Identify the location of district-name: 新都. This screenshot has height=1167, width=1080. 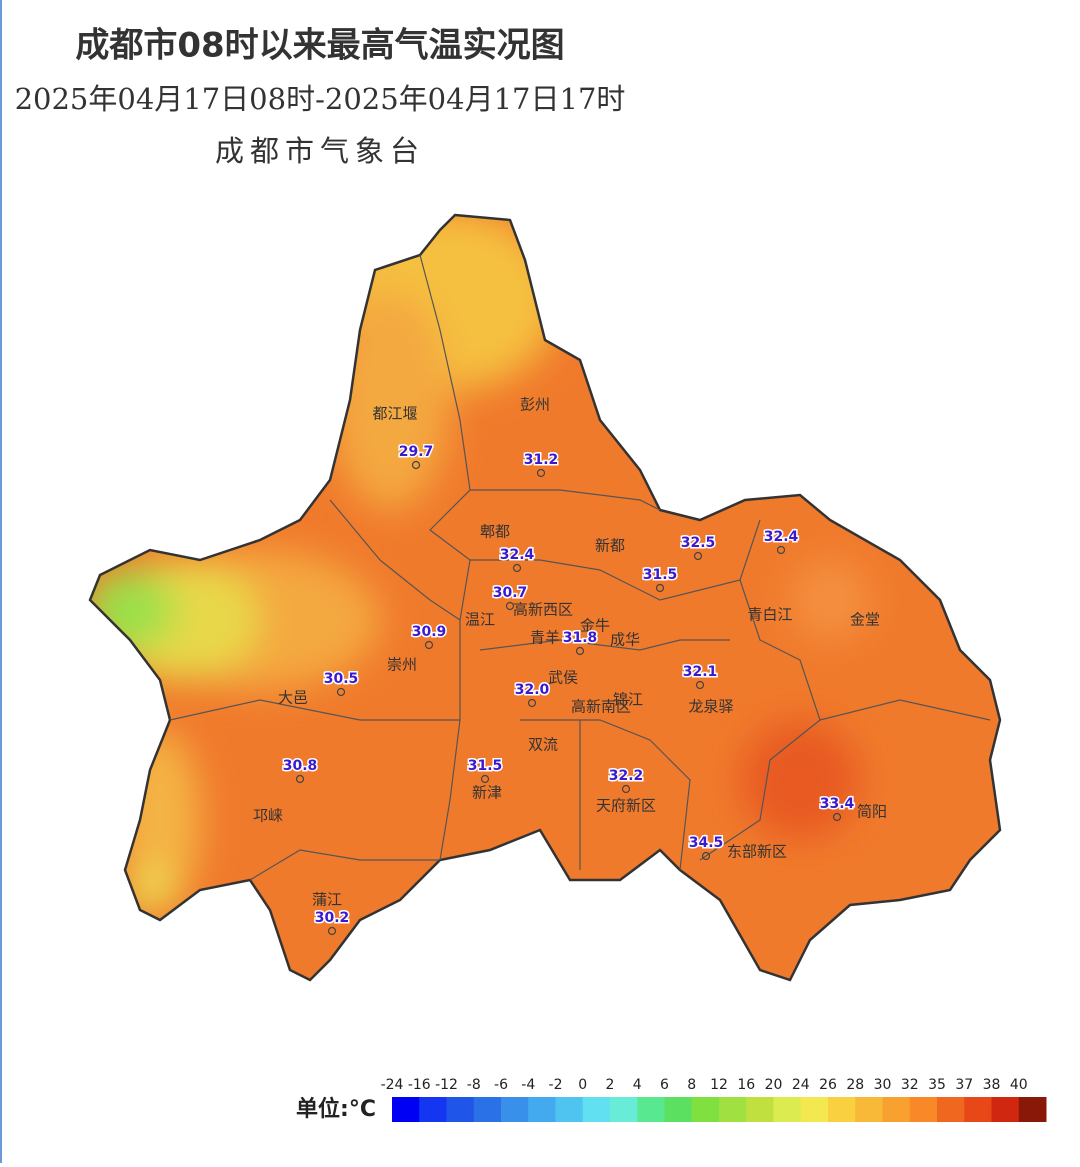
(610, 546).